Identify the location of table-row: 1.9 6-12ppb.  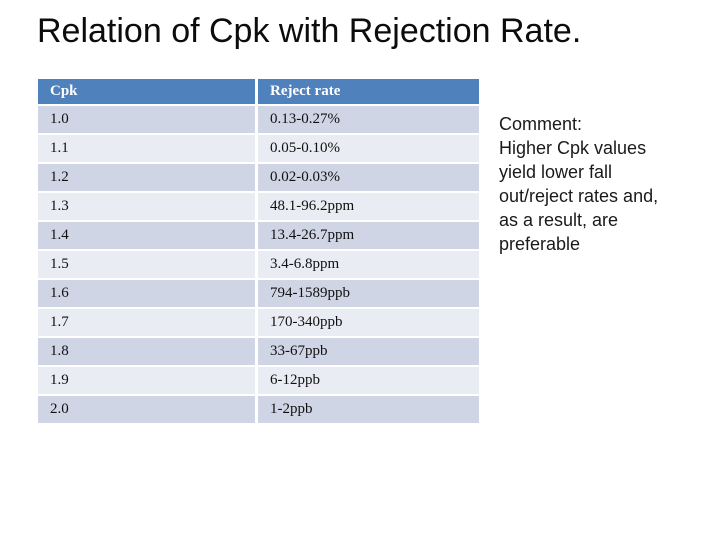
(258, 381).